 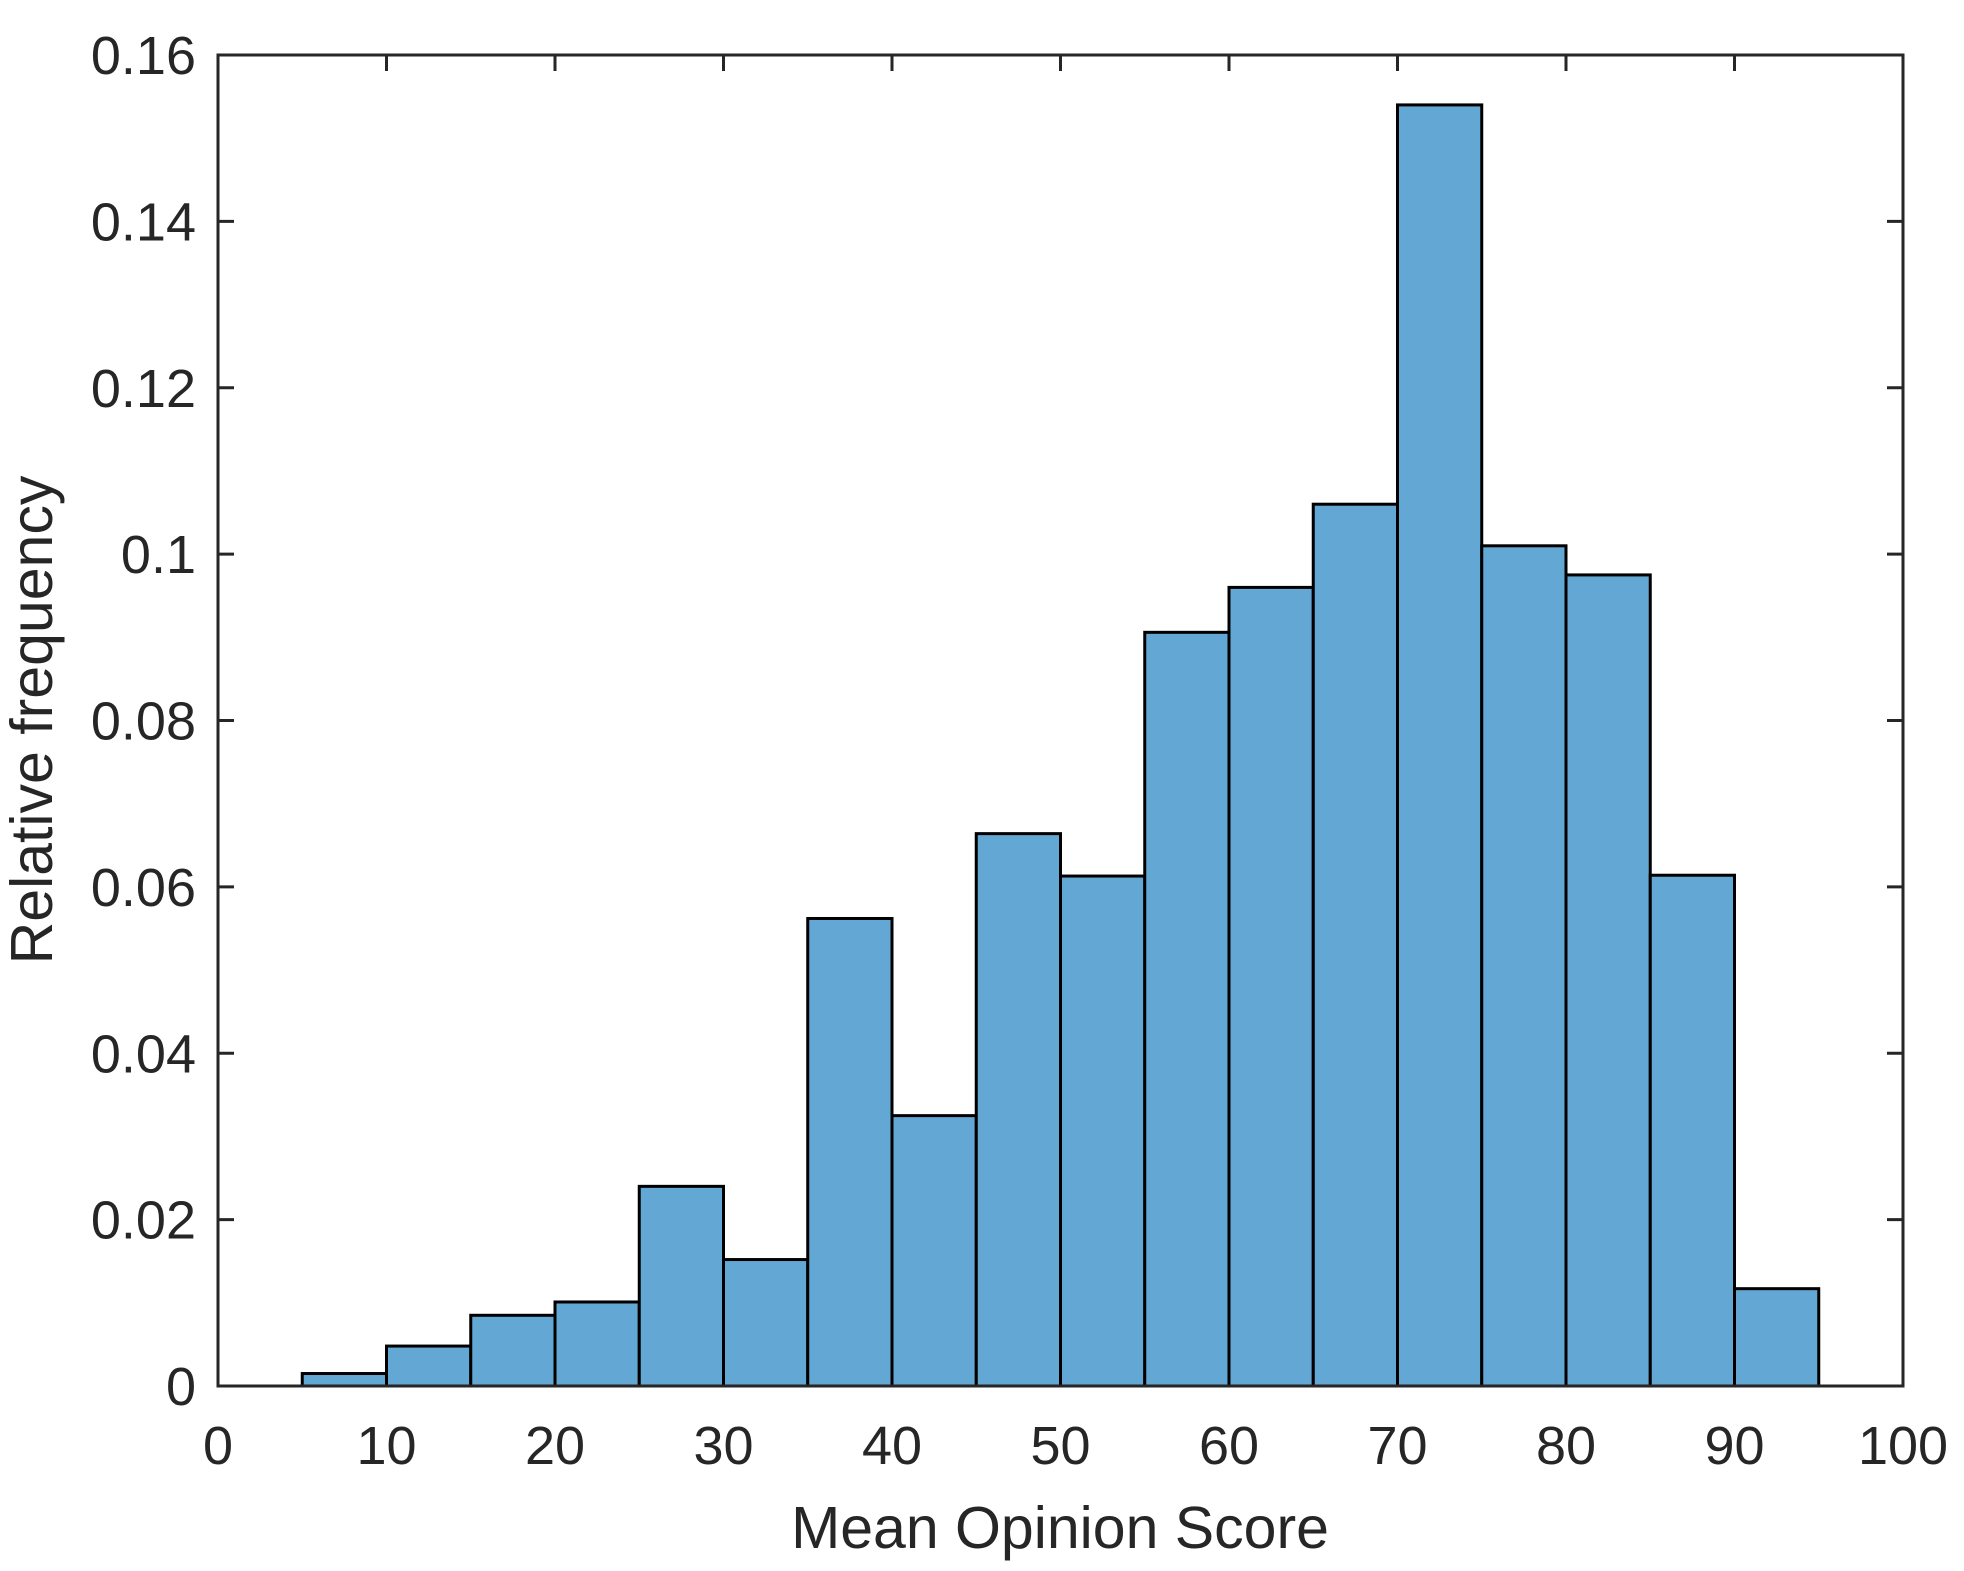 What do you see at coordinates (143, 222) in the screenshot?
I see `y-tick-label: 0.14` at bounding box center [143, 222].